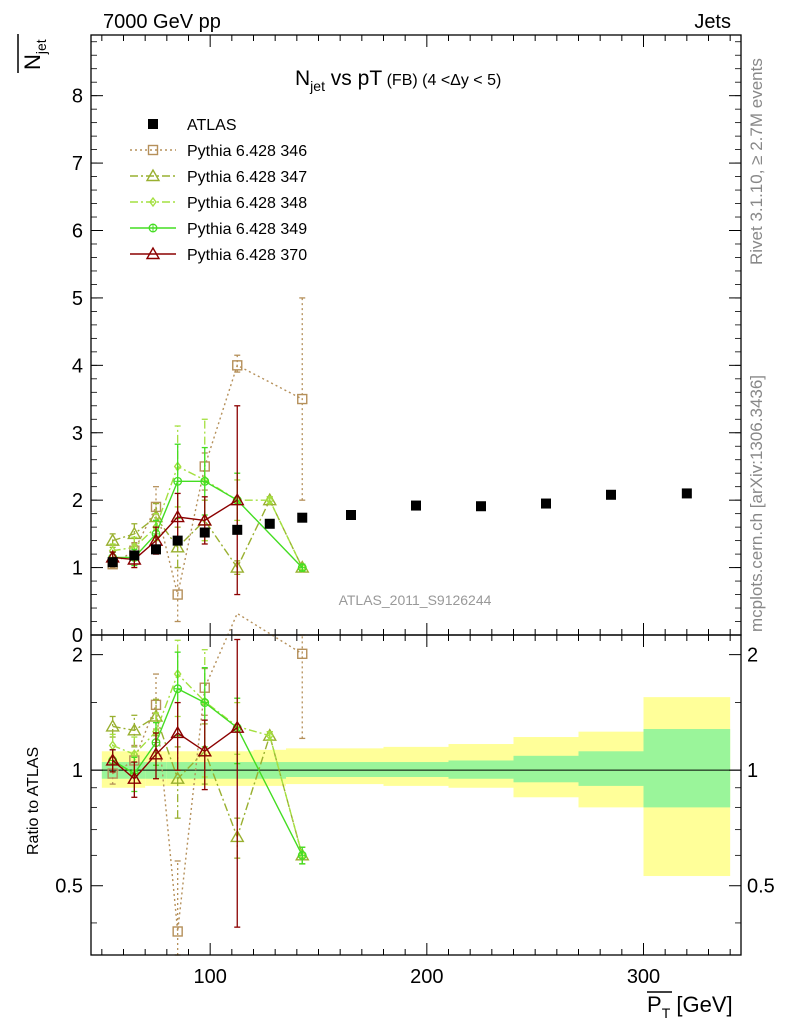 The image size is (786, 1024). Describe the element at coordinates (77, 164) in the screenshot. I see `main-ytick-label: 7` at that location.